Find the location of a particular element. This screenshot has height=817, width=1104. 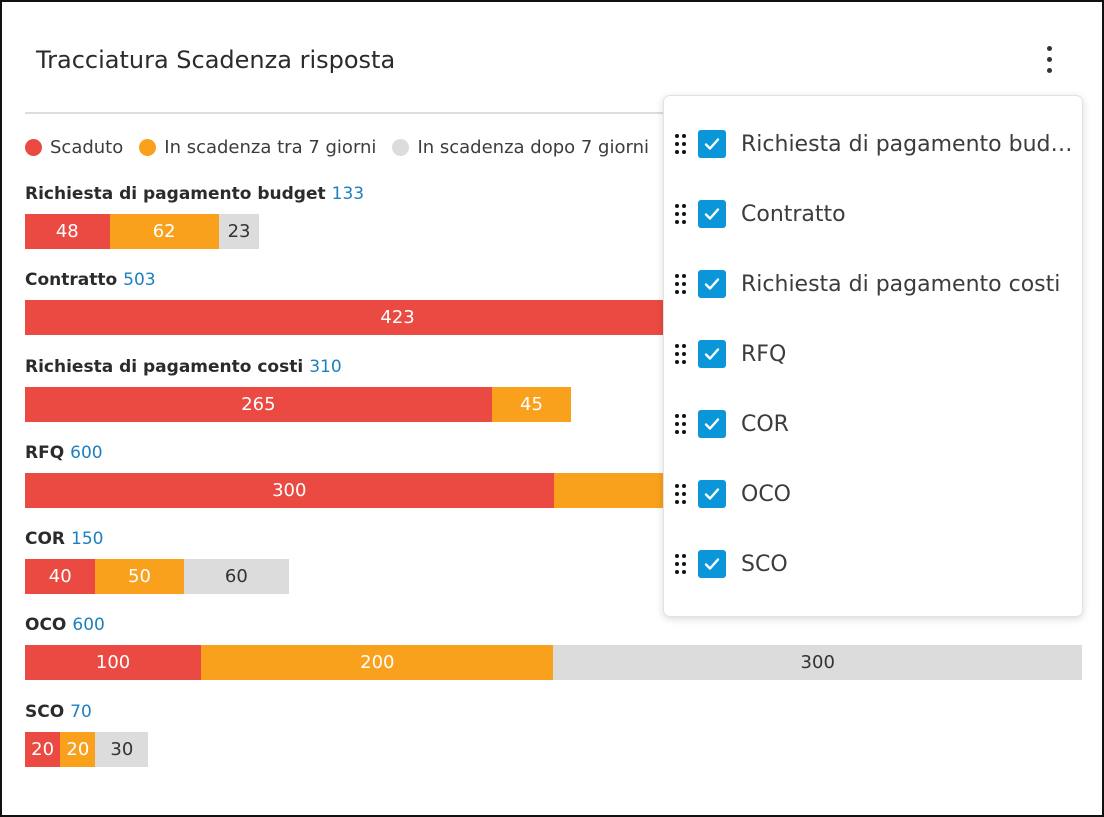

bar-label: Richiesta di pagamento budget 133 is located at coordinates (194, 195).